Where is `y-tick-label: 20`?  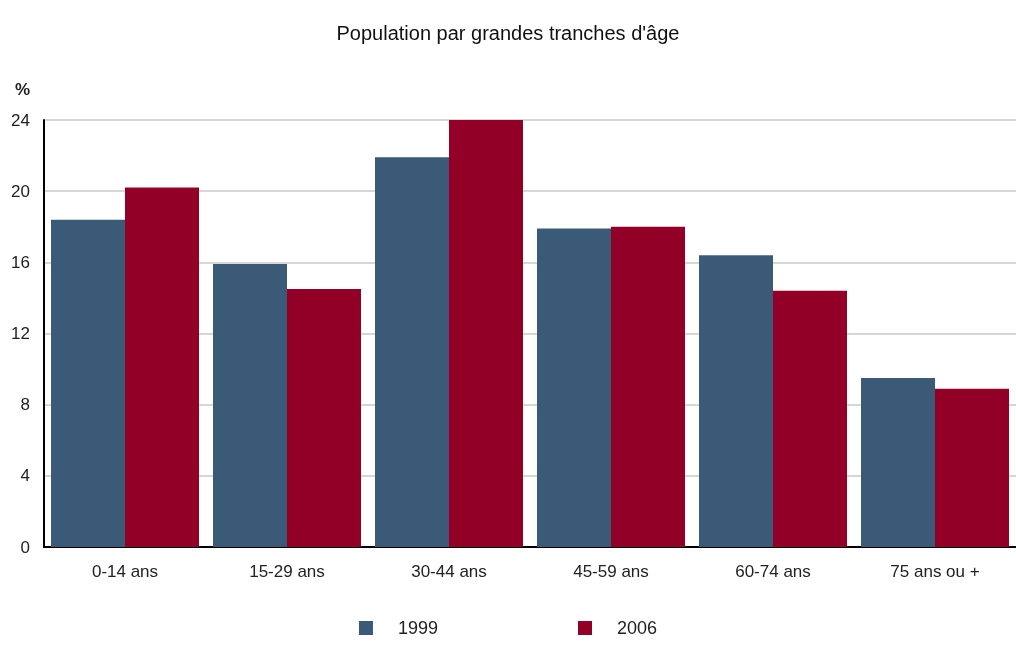 y-tick-label: 20 is located at coordinates (20, 191).